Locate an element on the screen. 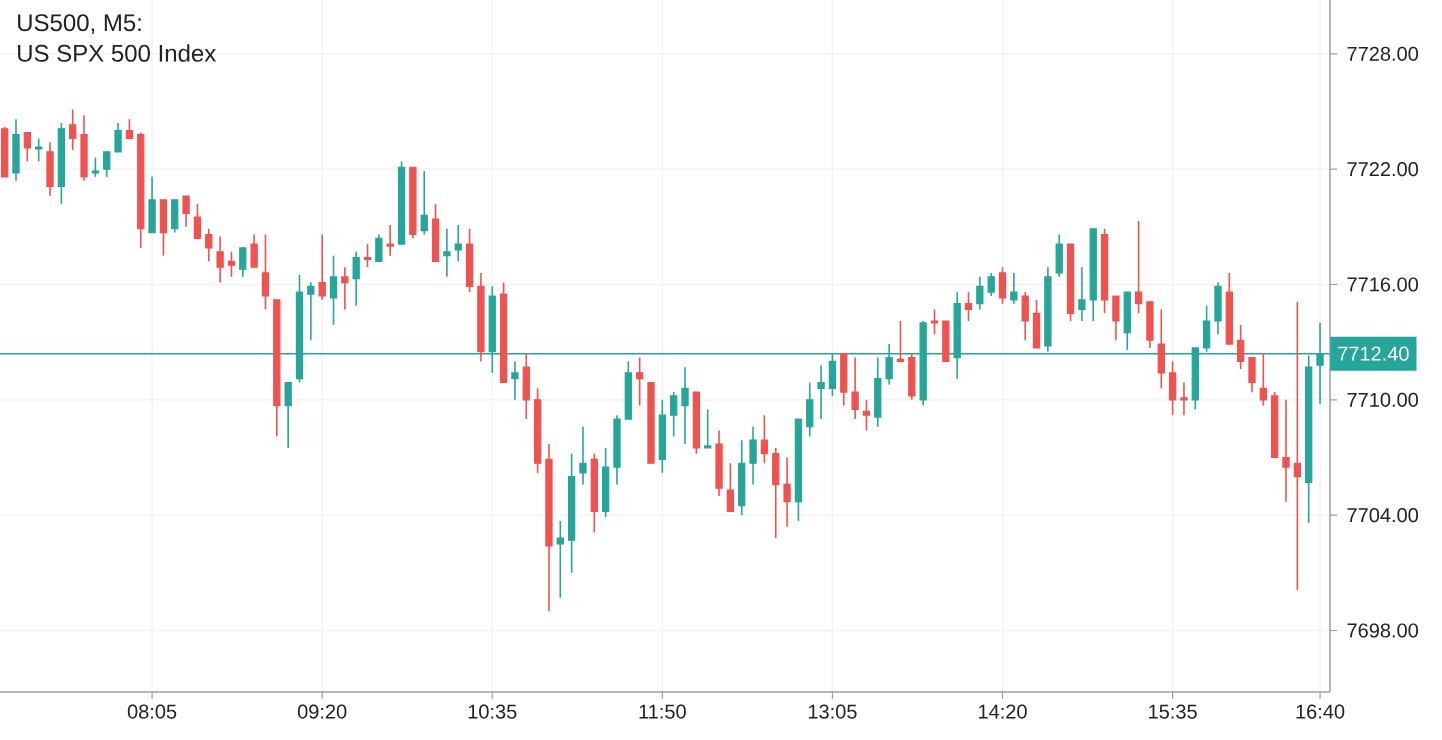 This screenshot has height=740, width=1442. text: US500, M5: is located at coordinates (79, 24).